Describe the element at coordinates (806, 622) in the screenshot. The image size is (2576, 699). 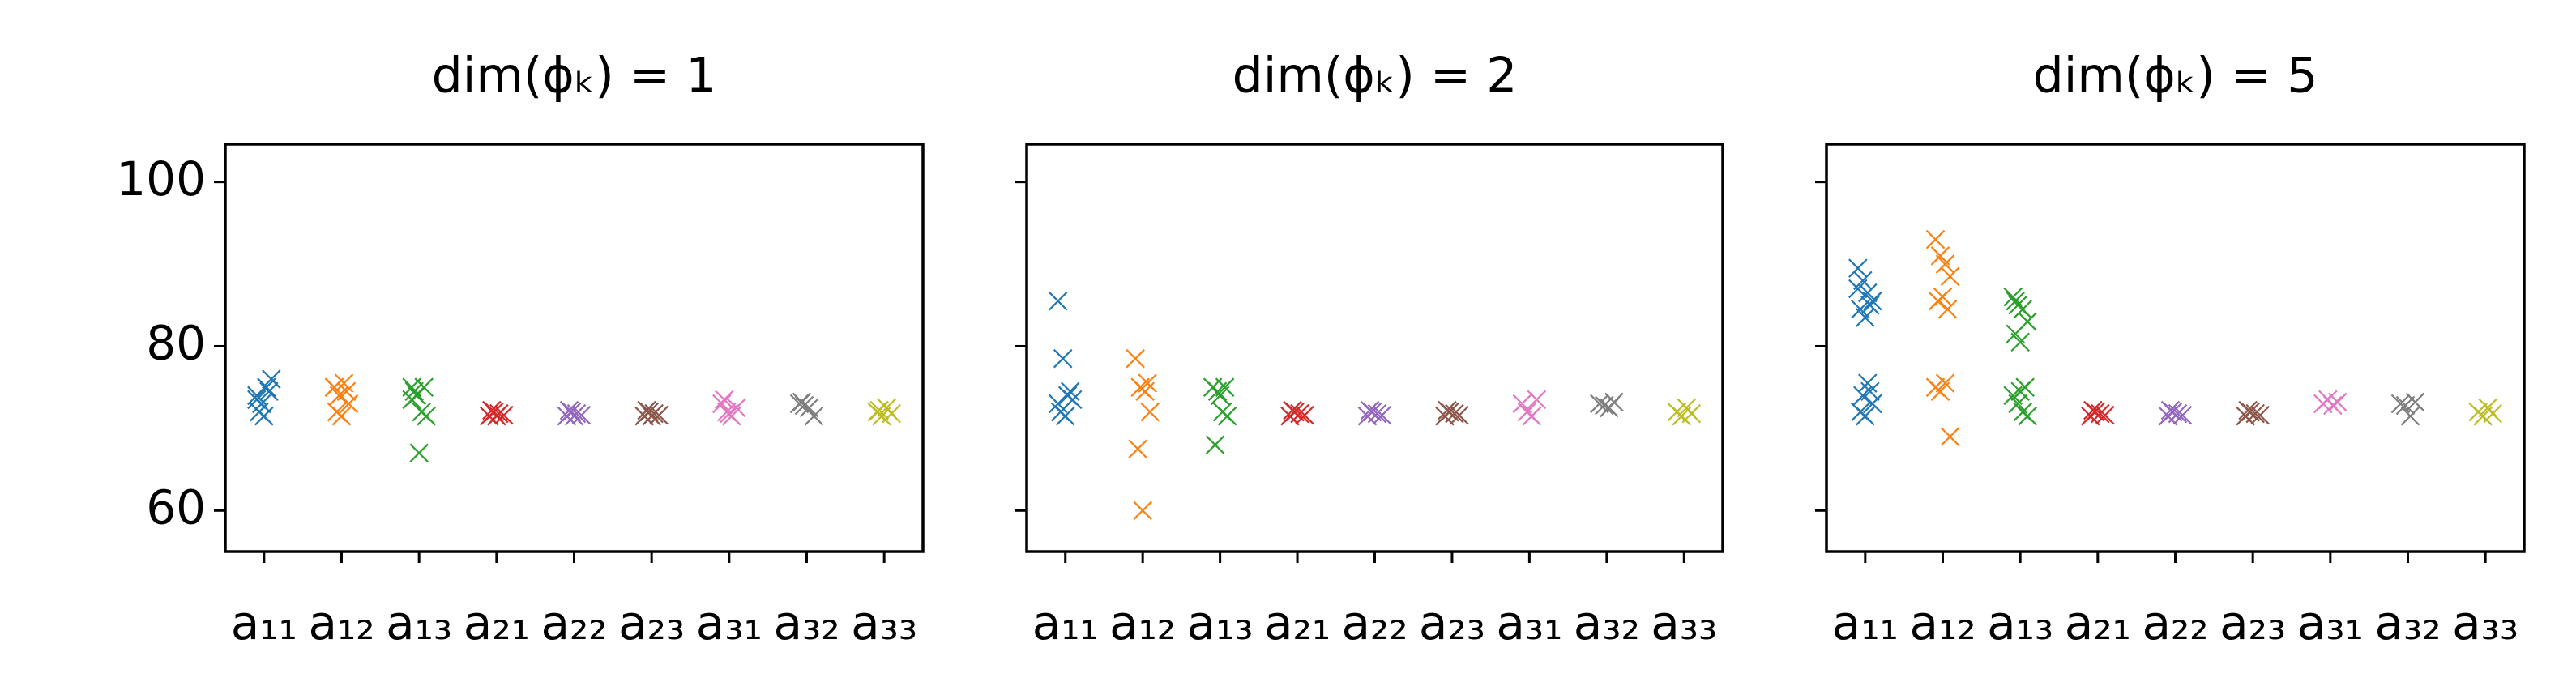
I see `x-tick-label: a₃₂` at that location.